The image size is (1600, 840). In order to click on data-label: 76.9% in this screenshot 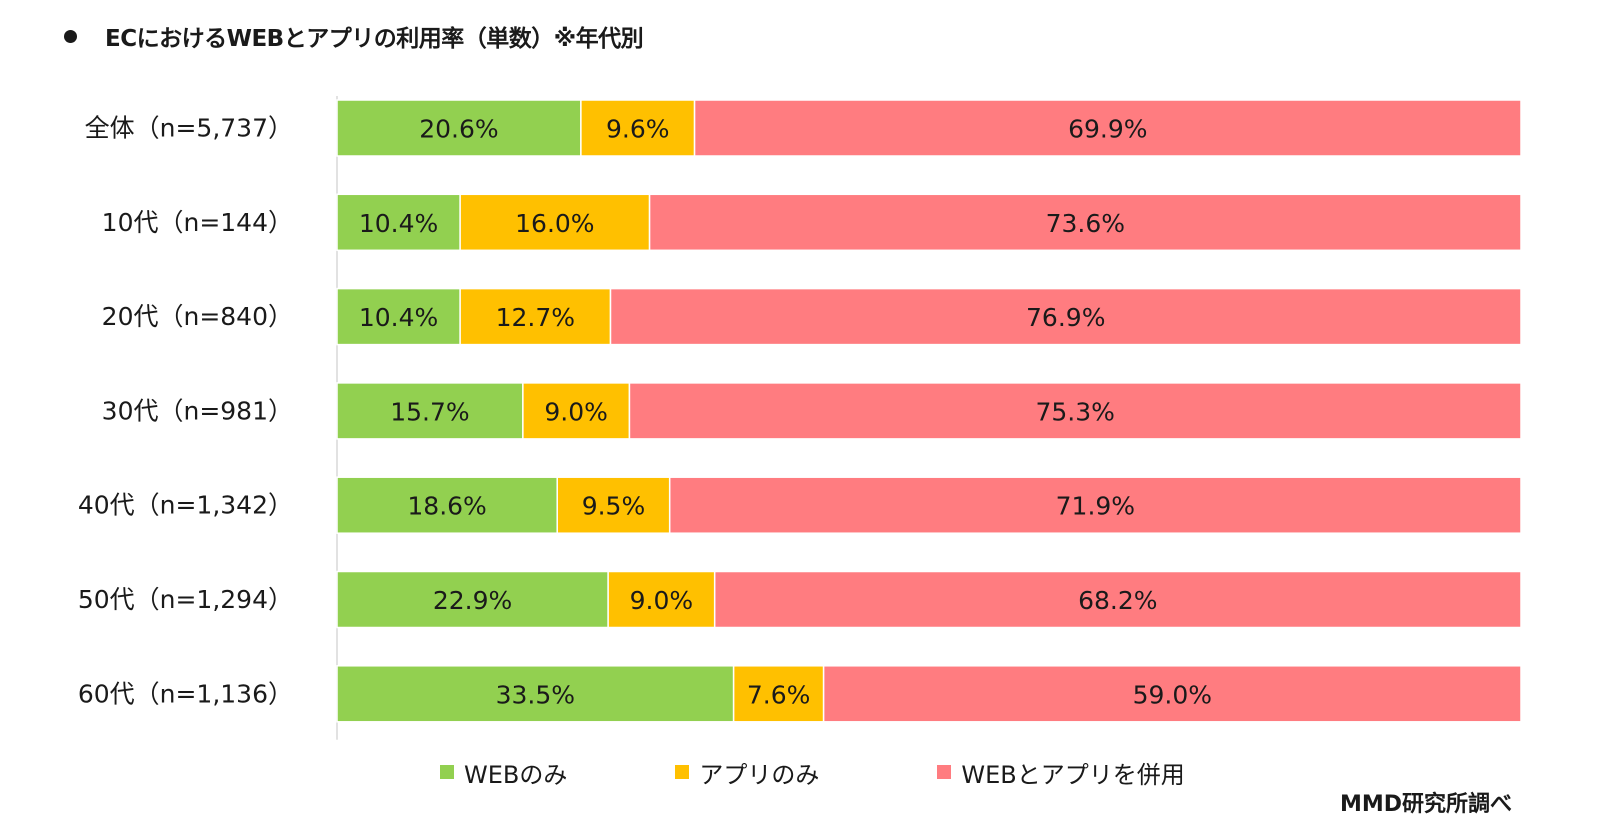, I will do `click(1065, 317)`.